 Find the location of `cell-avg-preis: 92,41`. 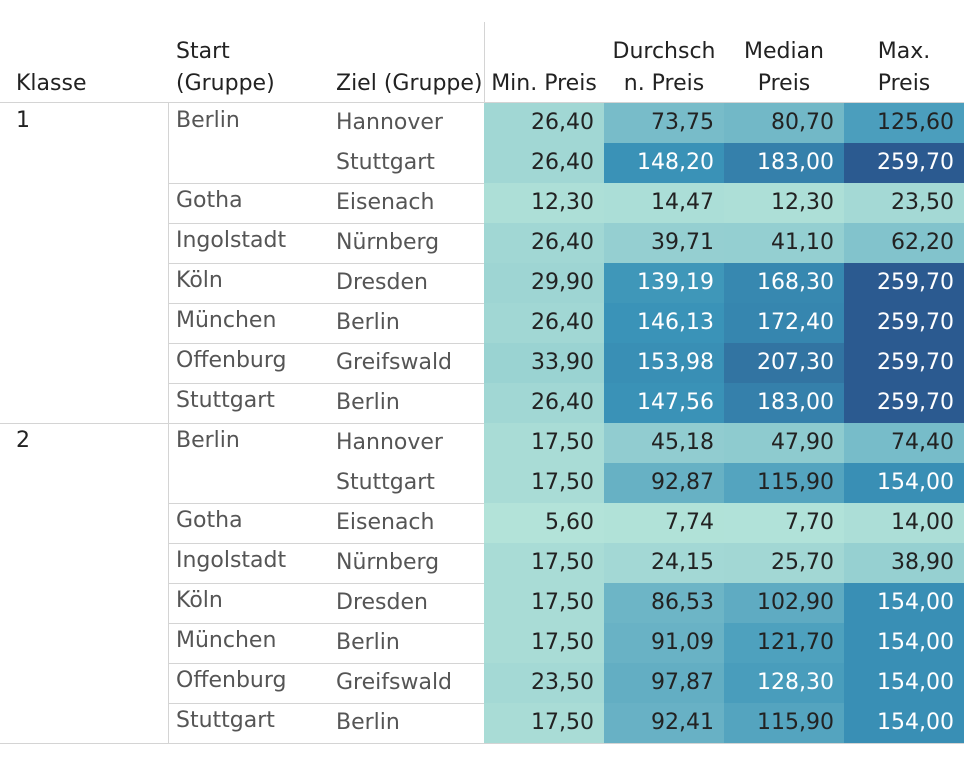

cell-avg-preis: 92,41 is located at coordinates (664, 723).